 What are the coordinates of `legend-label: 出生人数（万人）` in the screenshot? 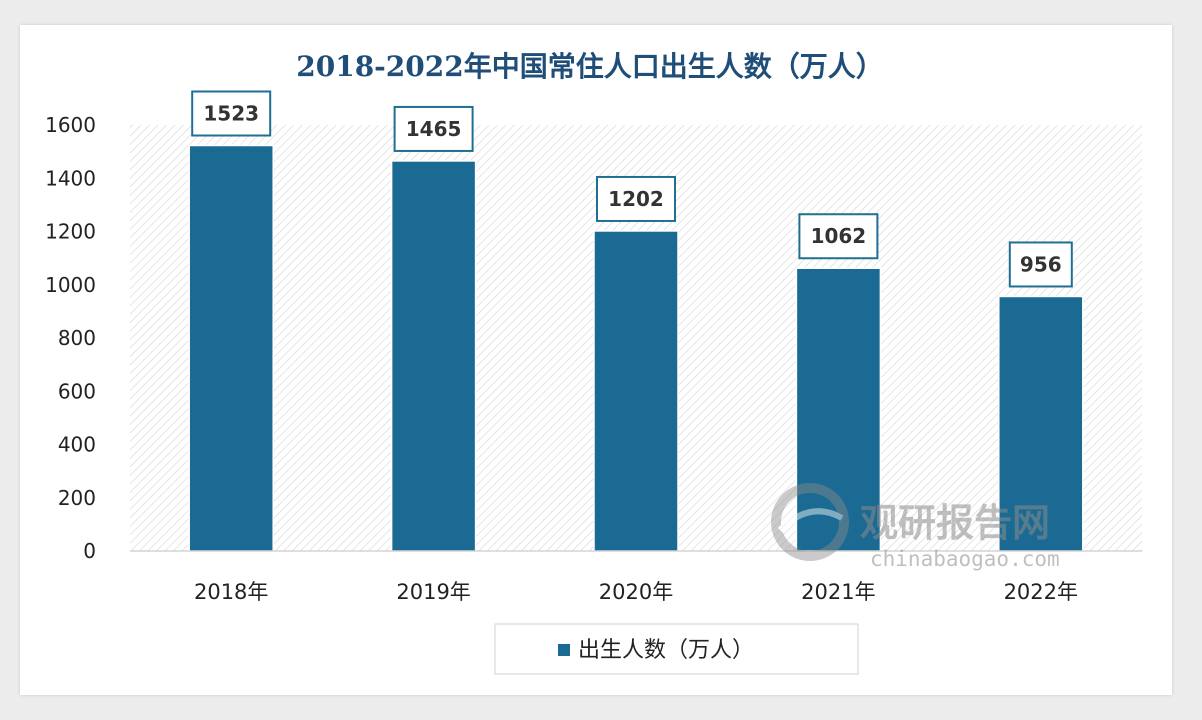 It's located at (666, 650).